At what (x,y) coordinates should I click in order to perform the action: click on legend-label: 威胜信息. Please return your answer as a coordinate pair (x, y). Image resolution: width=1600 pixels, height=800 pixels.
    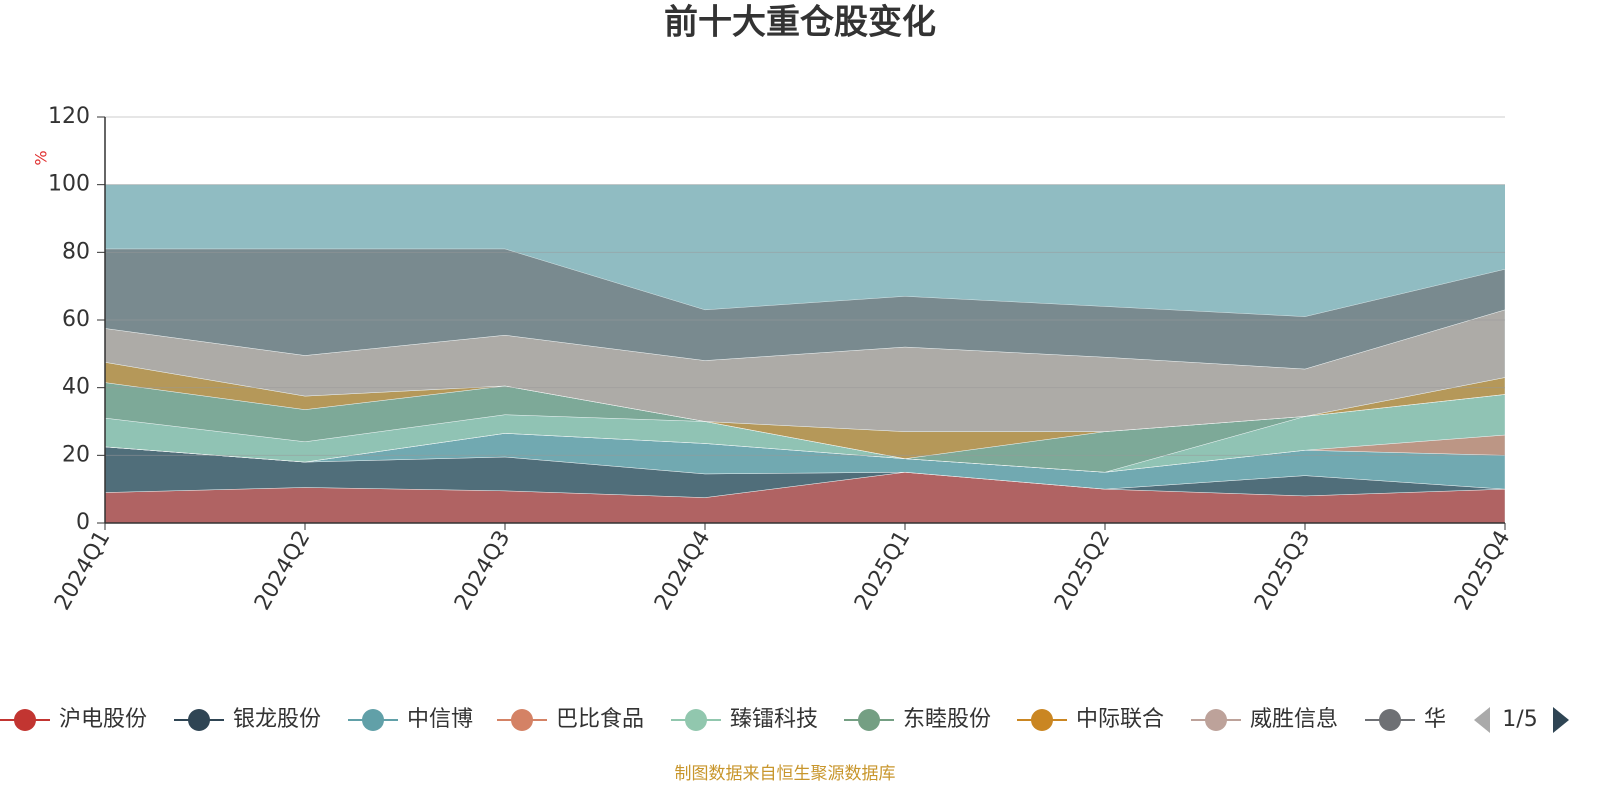
    Looking at the image, I should click on (1294, 719).